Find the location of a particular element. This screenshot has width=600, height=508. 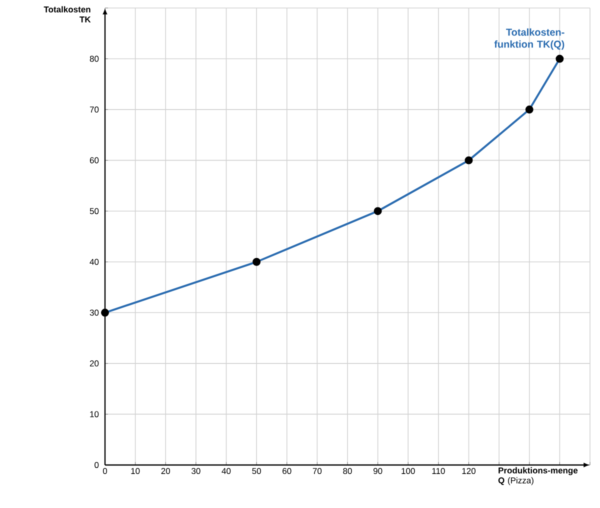

y-tick-label: 70 is located at coordinates (94, 109).